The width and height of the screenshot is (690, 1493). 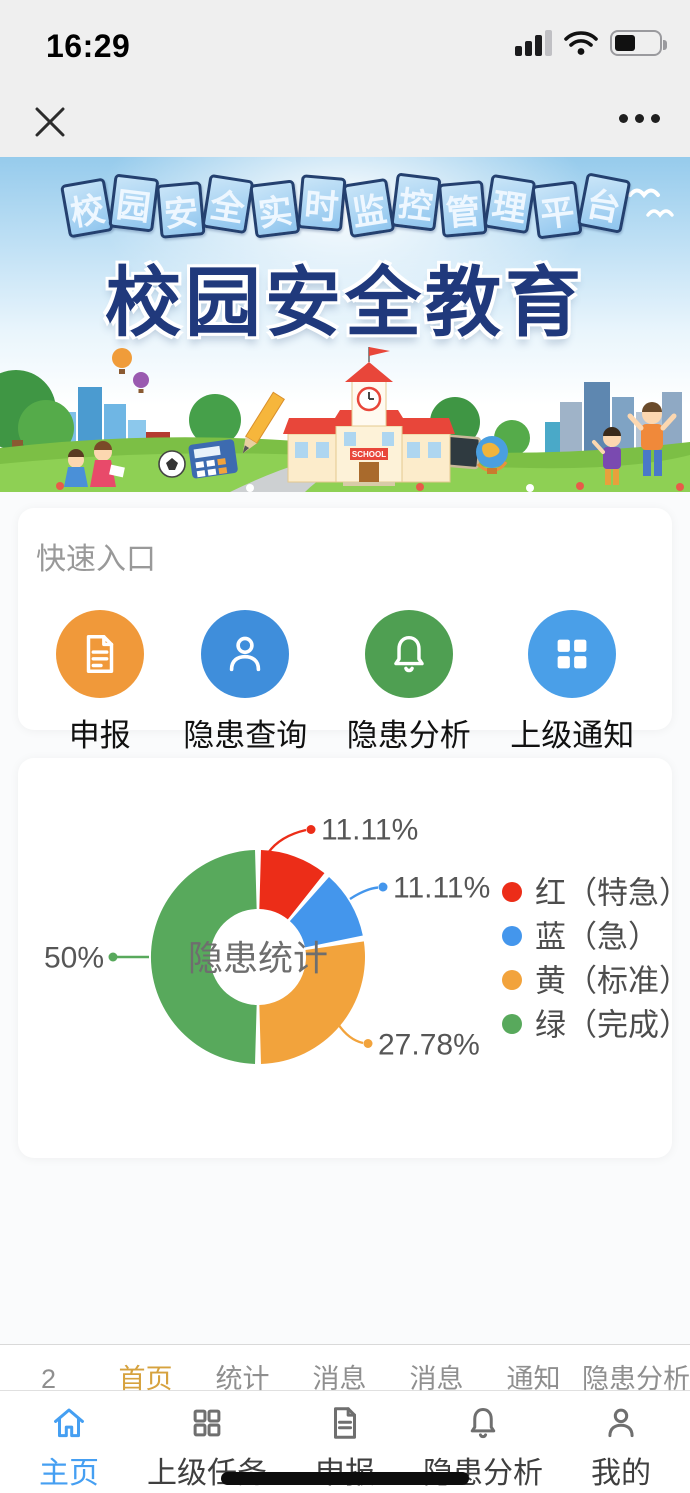 I want to click on quick-item-label: 申报, so click(x=99, y=735).